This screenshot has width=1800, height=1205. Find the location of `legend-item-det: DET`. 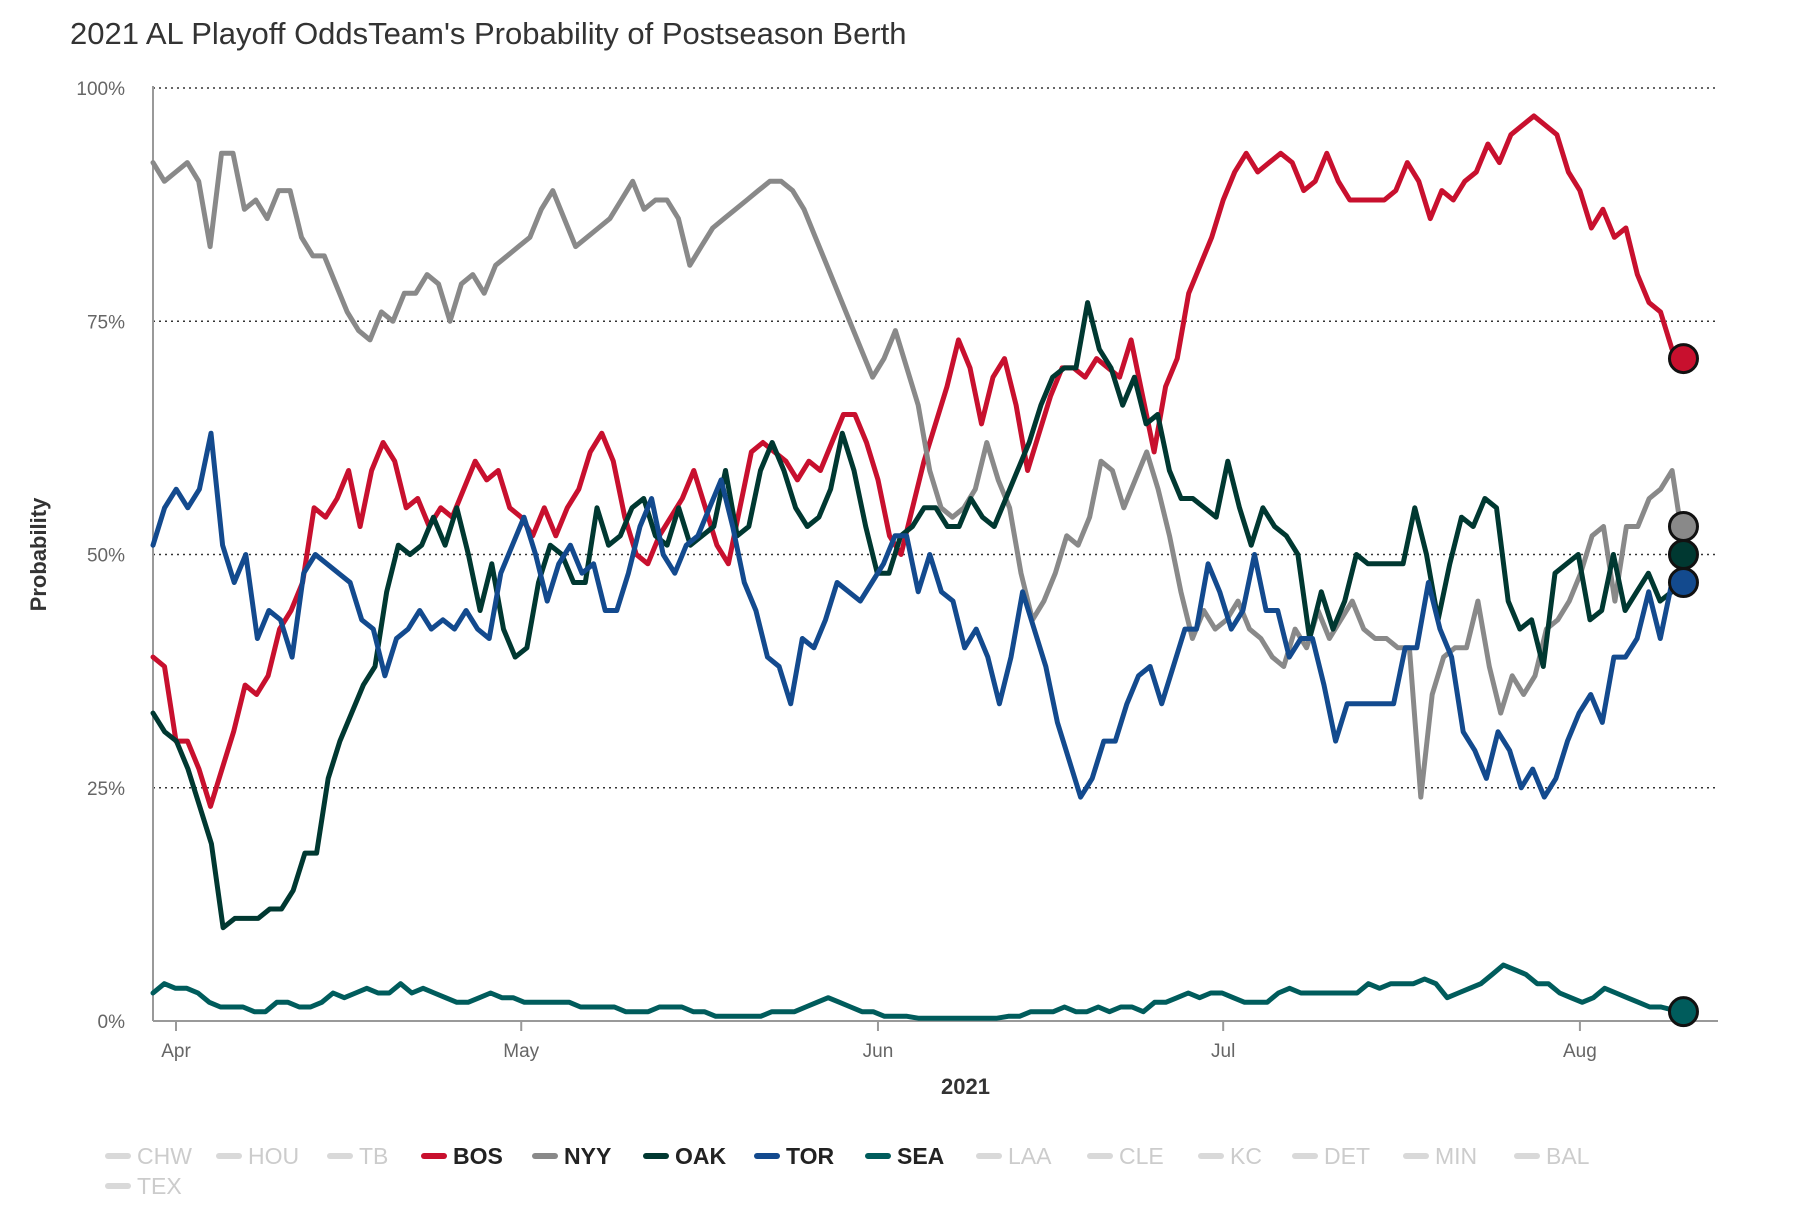

legend-item-det: DET is located at coordinates (1331, 1156).